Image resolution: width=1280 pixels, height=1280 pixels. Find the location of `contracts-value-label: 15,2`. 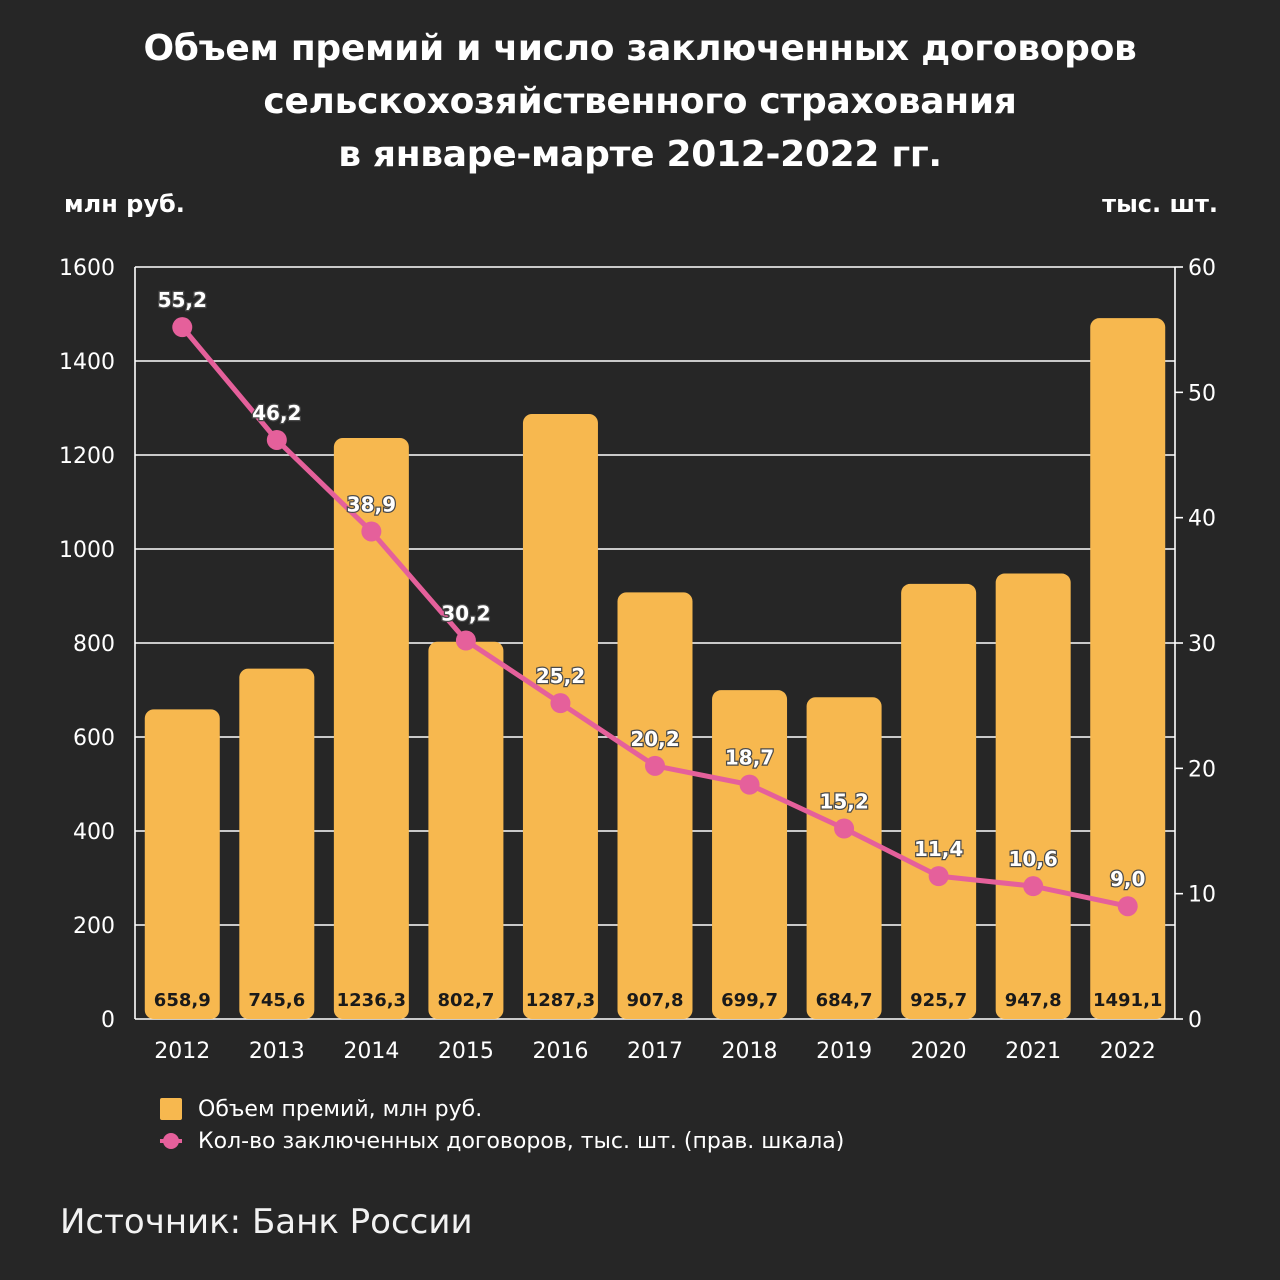

contracts-value-label: 15,2 is located at coordinates (843, 801).